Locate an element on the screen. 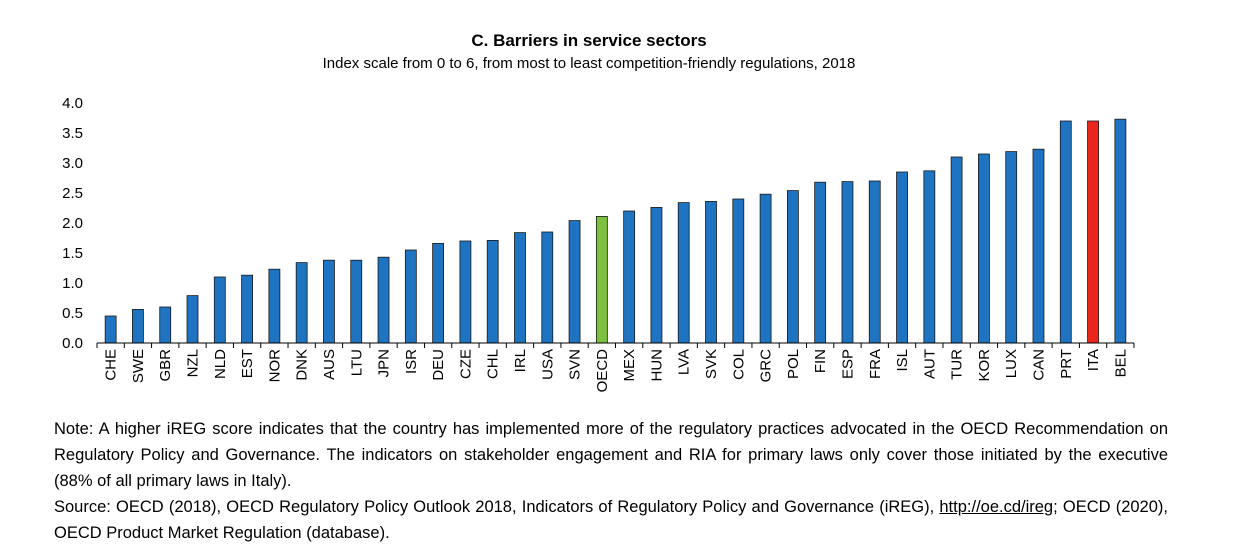 This screenshot has width=1235, height=554. x-tick-label: ESP is located at coordinates (847, 364).